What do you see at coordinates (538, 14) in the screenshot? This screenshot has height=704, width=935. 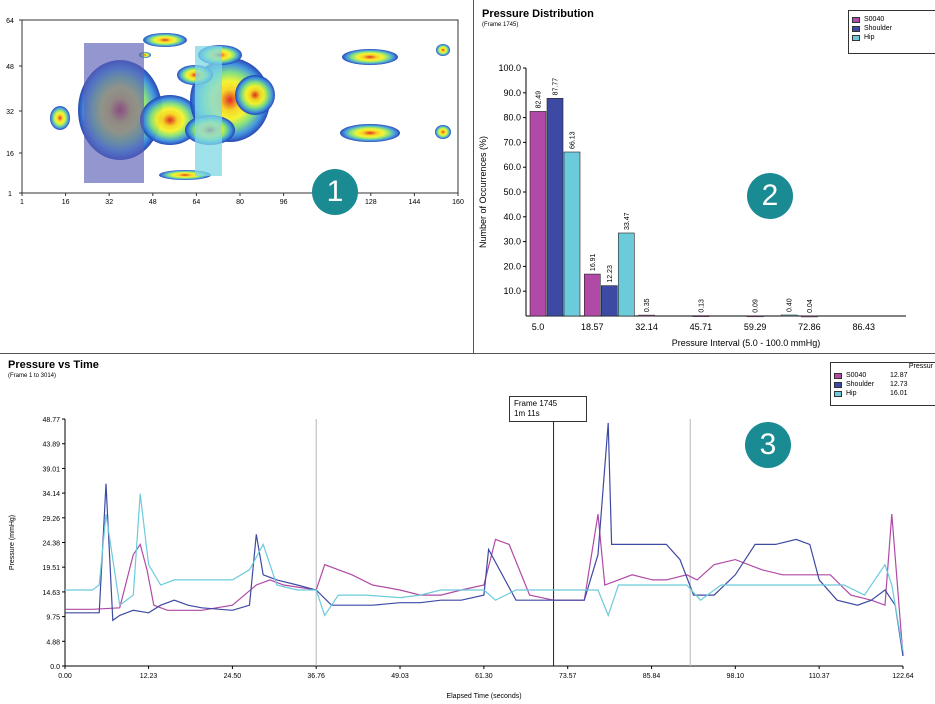 I see `distribution-title: Pressure Distribution` at bounding box center [538, 14].